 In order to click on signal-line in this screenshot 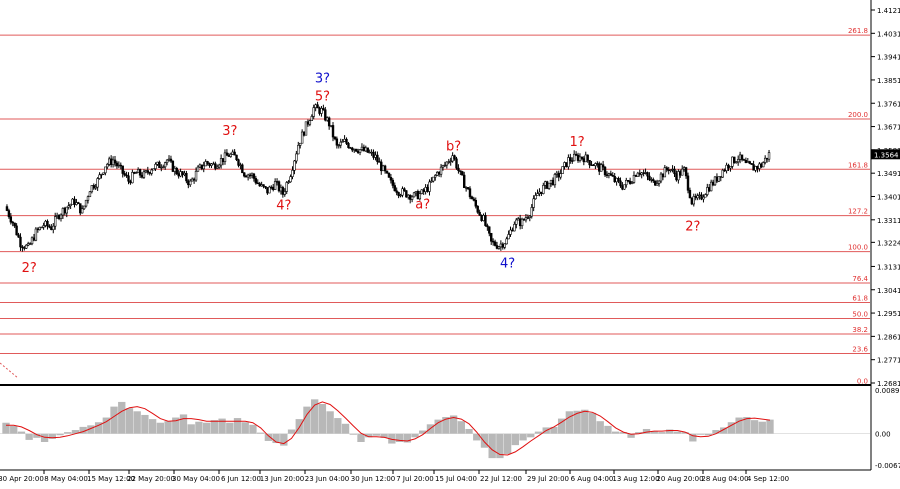, I will do `click(388, 428)`.